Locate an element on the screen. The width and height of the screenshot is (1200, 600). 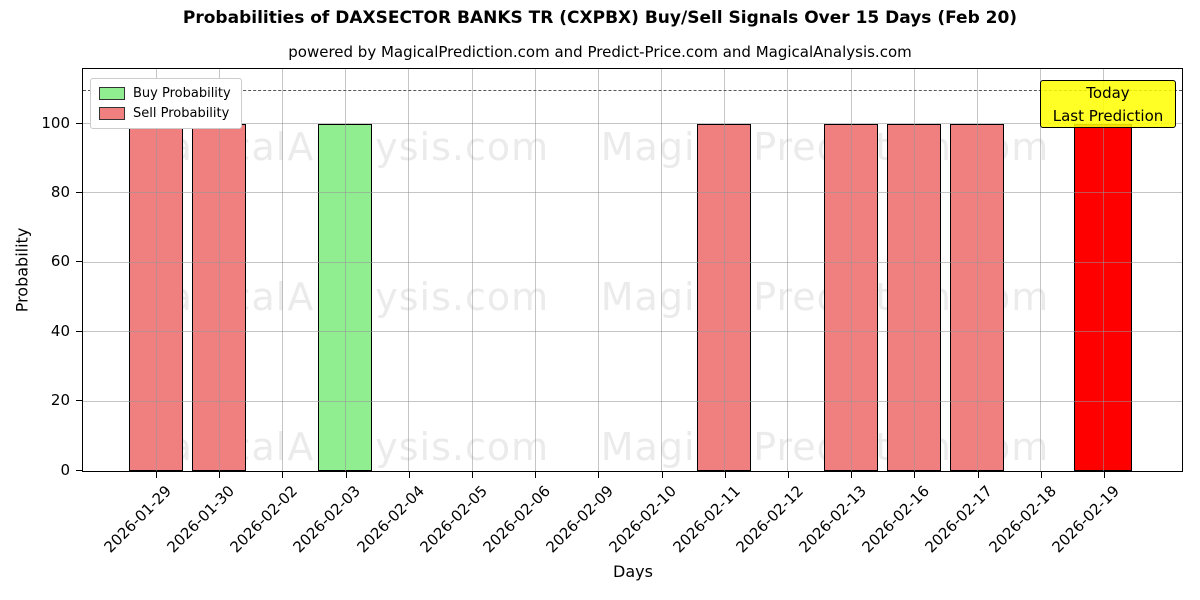
y-axis-title: Probability is located at coordinates (22, 270).